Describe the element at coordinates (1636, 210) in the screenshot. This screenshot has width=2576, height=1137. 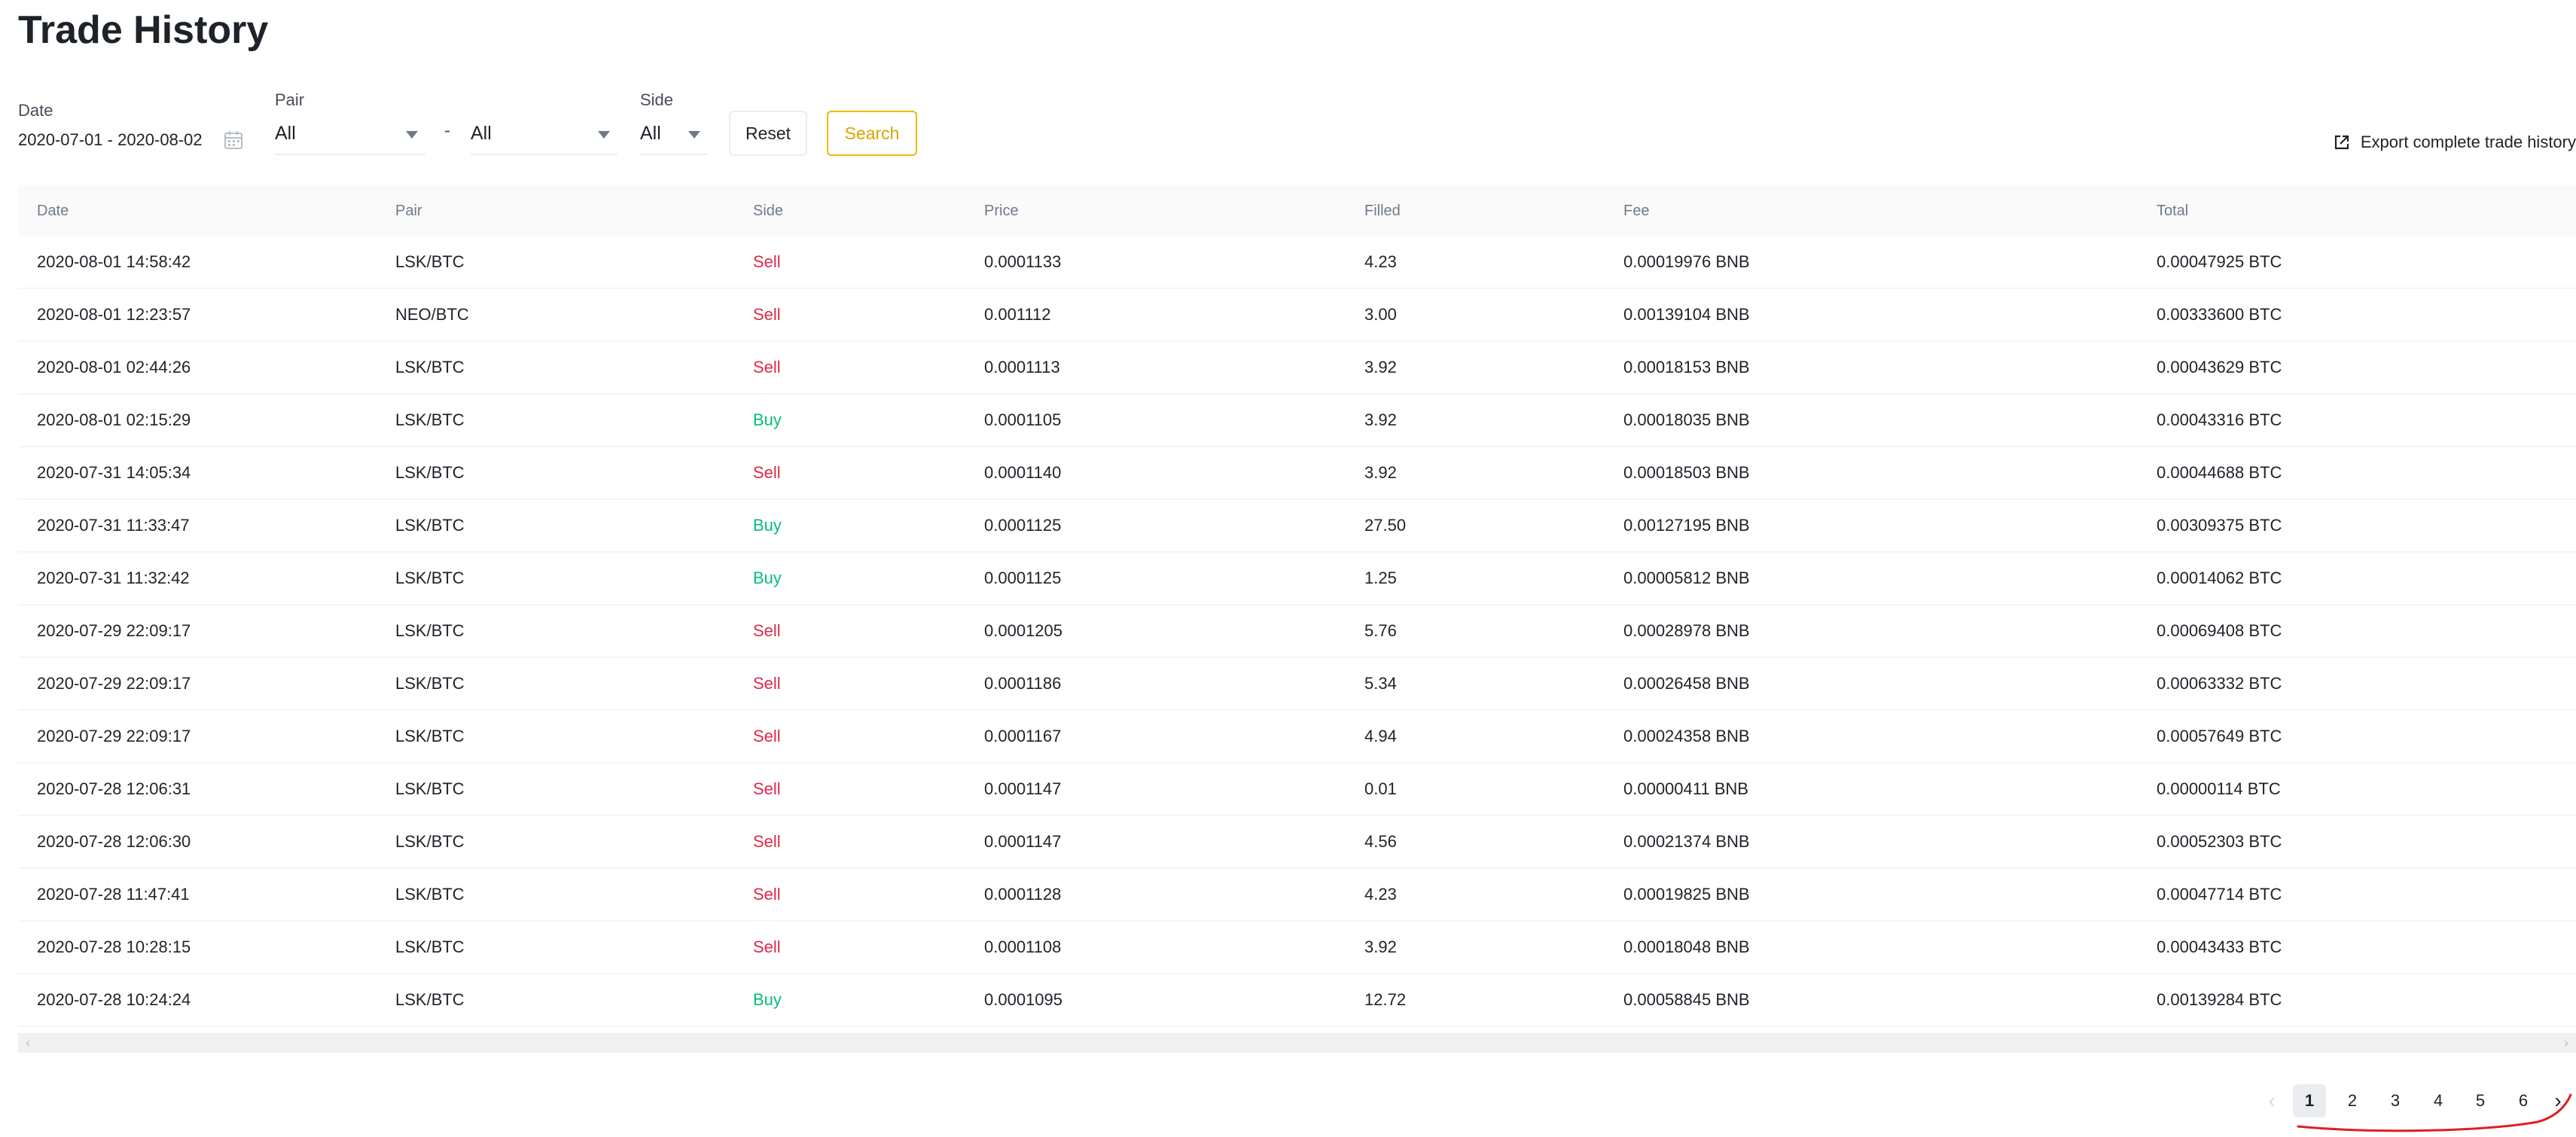
I see `column-header-fee: Fee` at that location.